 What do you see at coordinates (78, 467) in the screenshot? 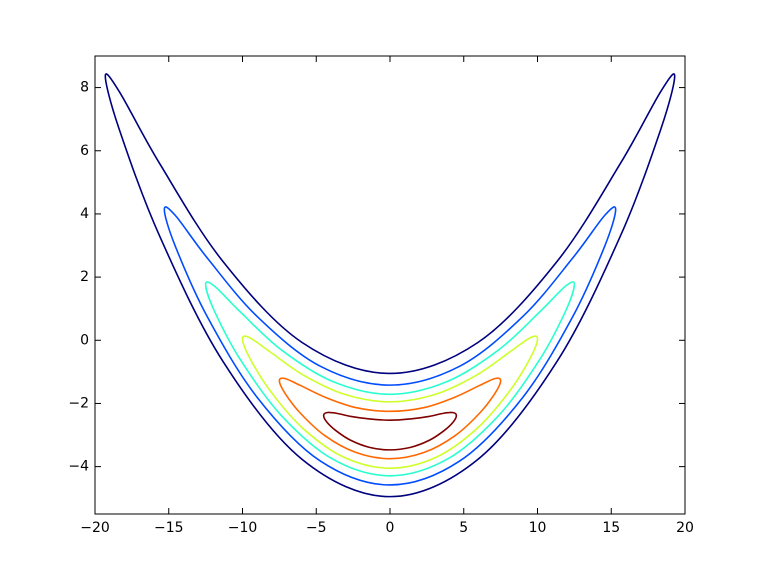
I see `y-tick-label: −4` at bounding box center [78, 467].